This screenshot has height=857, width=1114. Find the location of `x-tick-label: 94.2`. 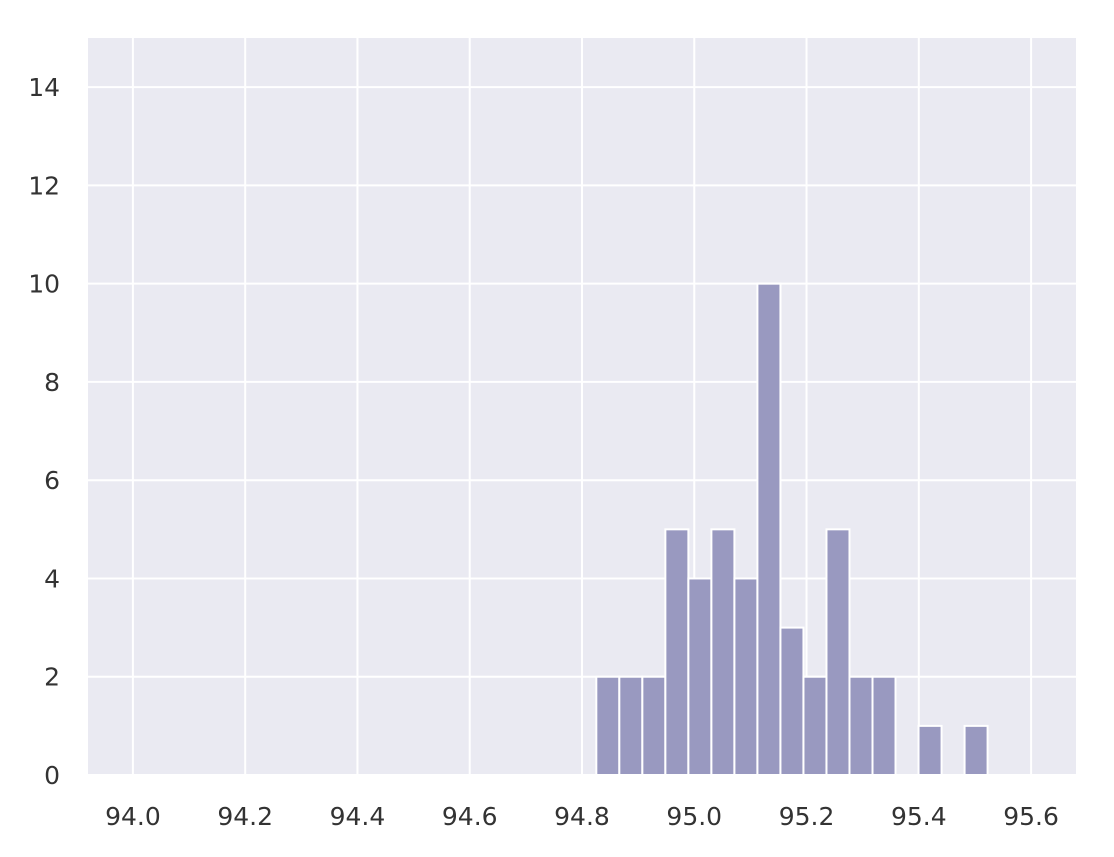

x-tick-label: 94.2 is located at coordinates (245, 816).